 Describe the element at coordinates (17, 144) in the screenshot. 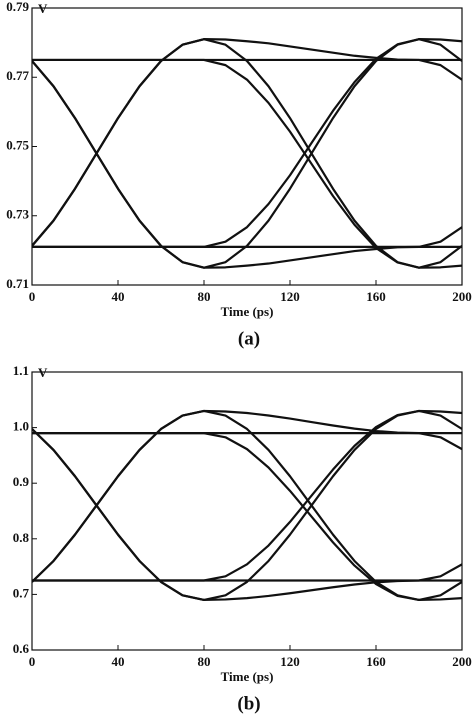

I see `y-tick-label: 0.75` at that location.